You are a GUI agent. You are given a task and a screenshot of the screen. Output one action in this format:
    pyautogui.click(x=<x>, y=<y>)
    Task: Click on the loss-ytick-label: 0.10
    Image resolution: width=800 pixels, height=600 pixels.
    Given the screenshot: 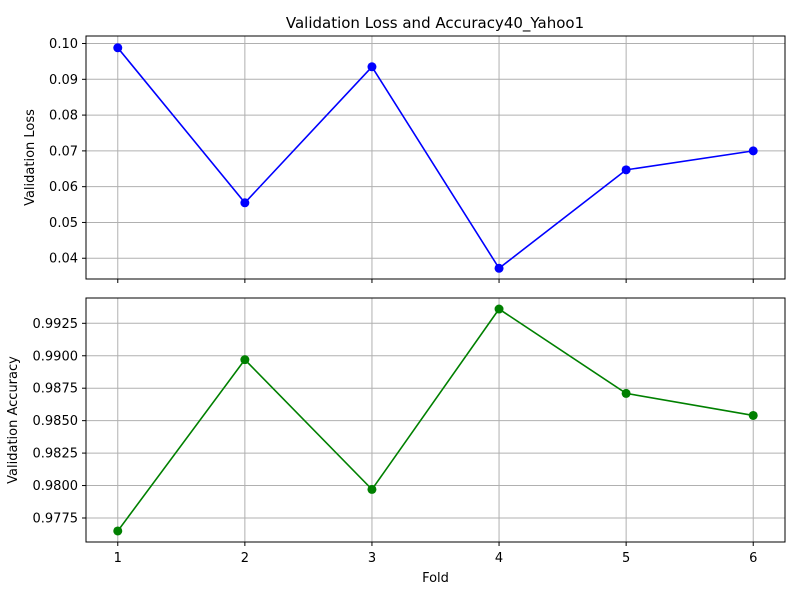 What is the action you would take?
    pyautogui.click(x=63, y=44)
    